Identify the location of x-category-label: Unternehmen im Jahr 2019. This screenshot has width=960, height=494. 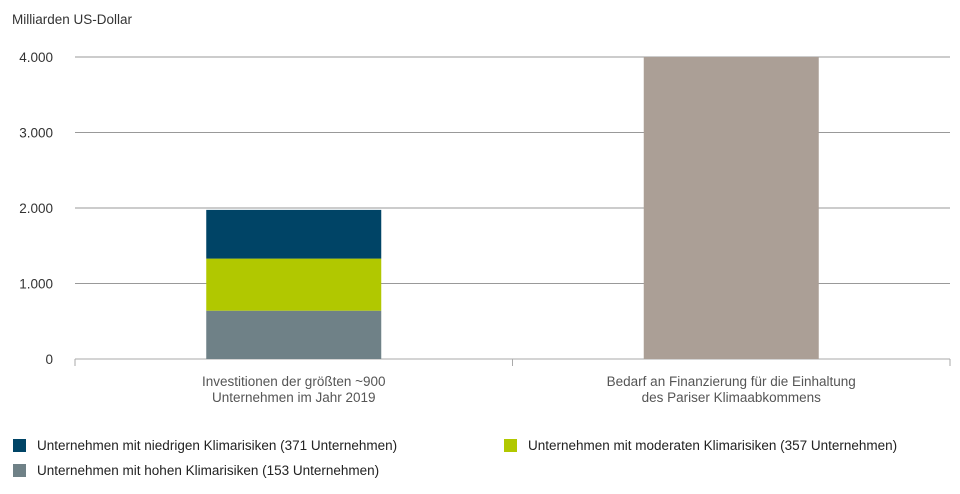
(294, 397).